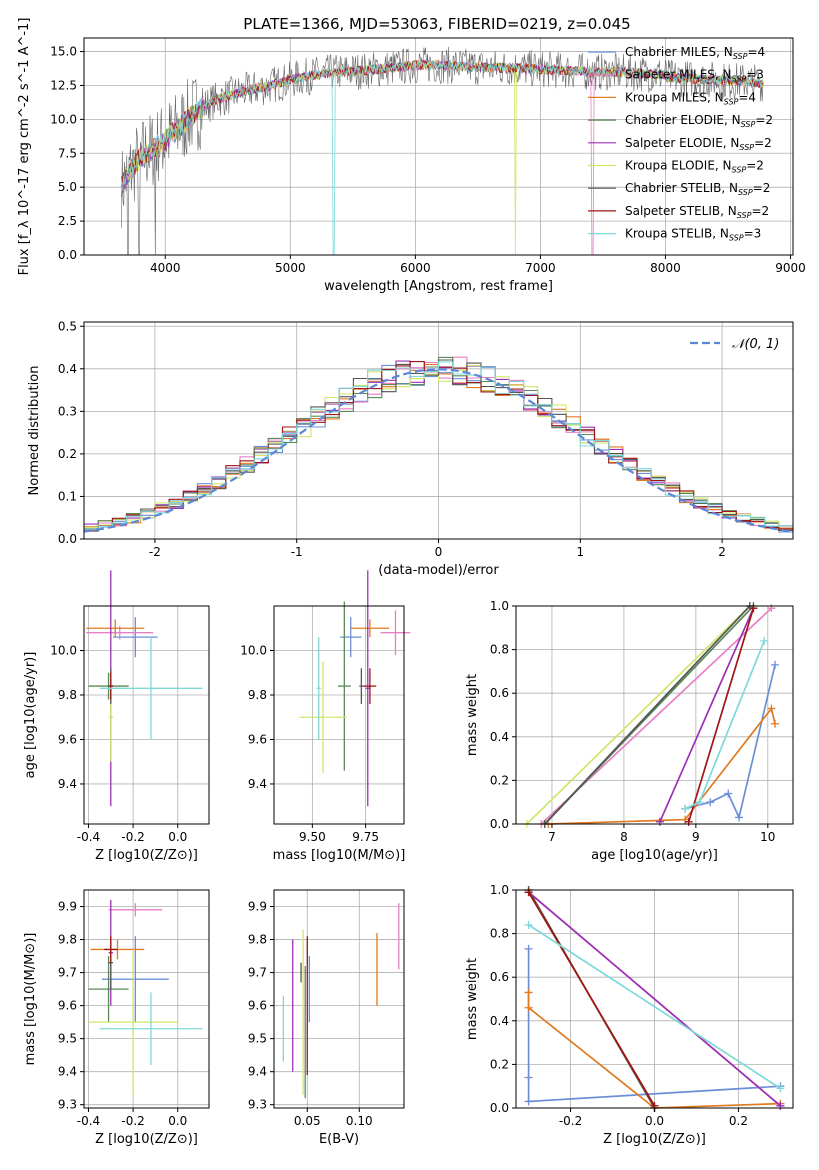 The height and width of the screenshot is (1170, 819). What do you see at coordinates (257, 940) in the screenshot?
I see `y-tick-label: 9.8` at bounding box center [257, 940].